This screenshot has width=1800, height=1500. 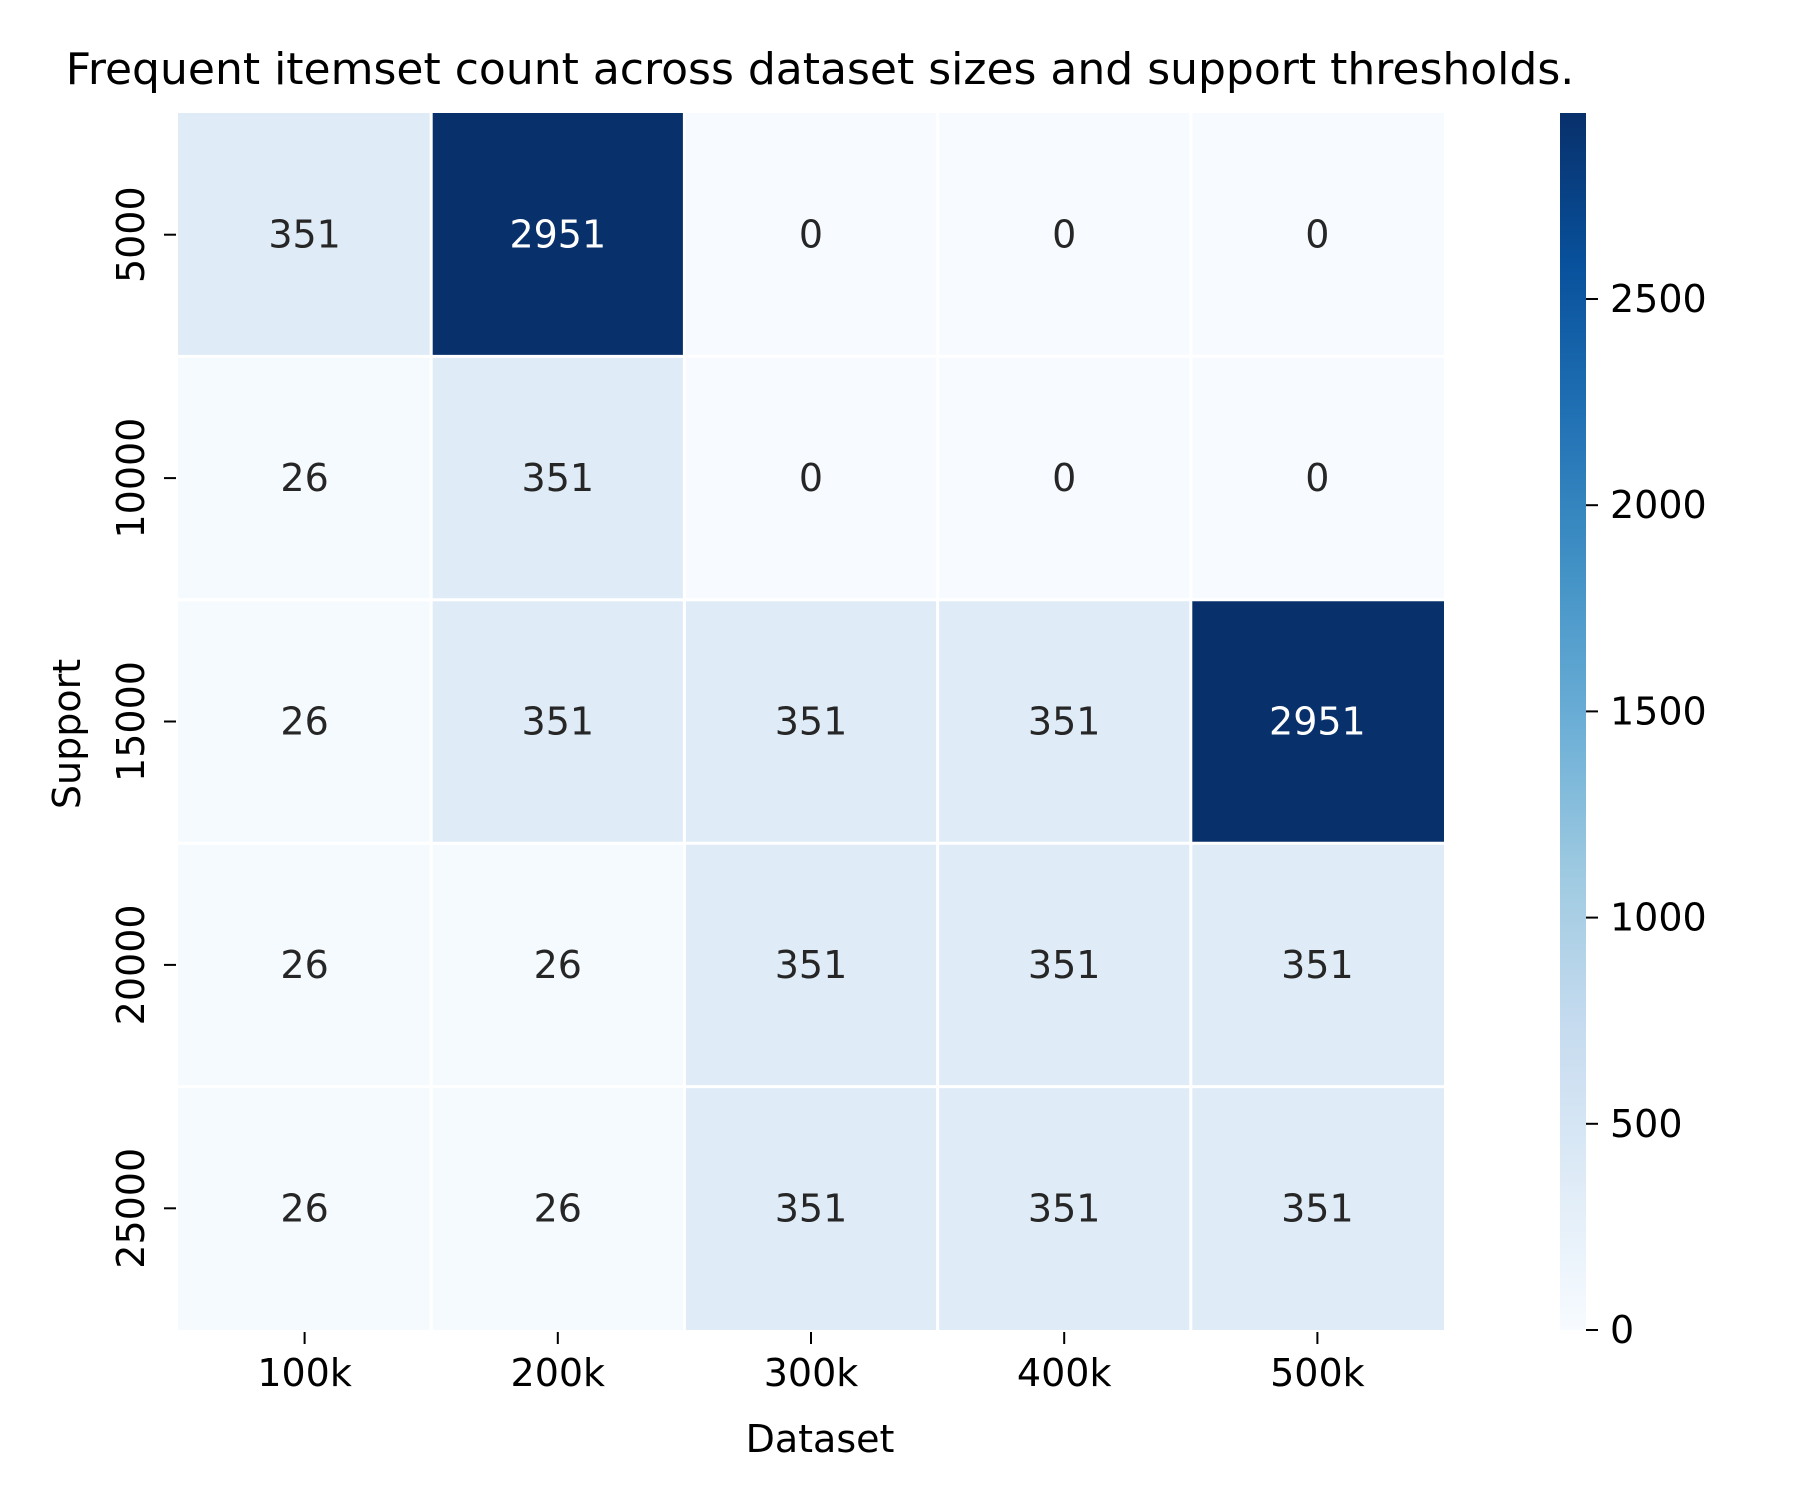 I want to click on colorbar-tick-label: 1000, so click(x=1658, y=918).